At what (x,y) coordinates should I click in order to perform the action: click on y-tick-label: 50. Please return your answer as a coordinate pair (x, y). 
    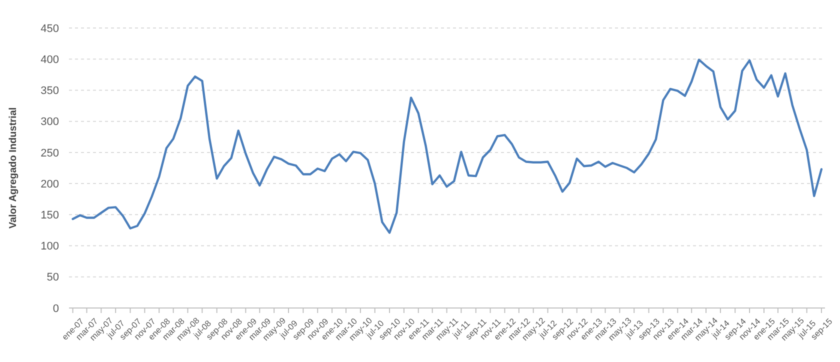
    Looking at the image, I should click on (52, 278).